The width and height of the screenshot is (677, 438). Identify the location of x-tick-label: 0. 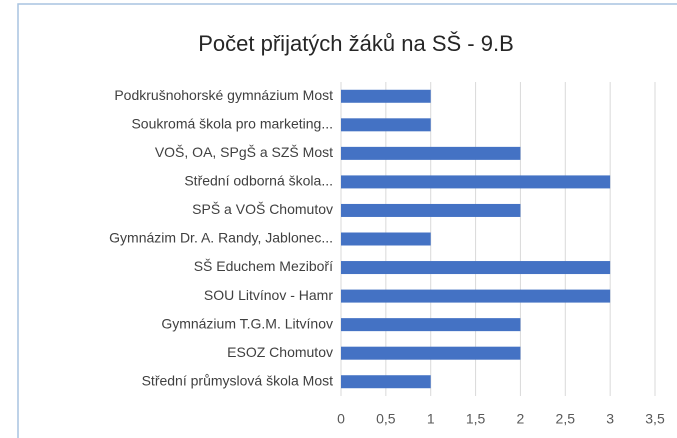
(341, 419).